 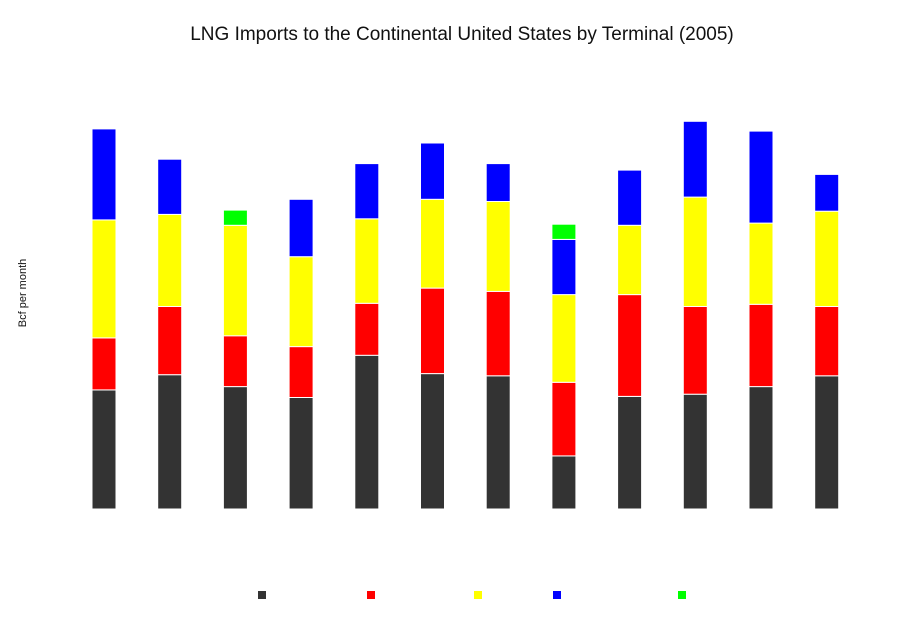 What do you see at coordinates (472, 595) in the screenshot?
I see `legend` at bounding box center [472, 595].